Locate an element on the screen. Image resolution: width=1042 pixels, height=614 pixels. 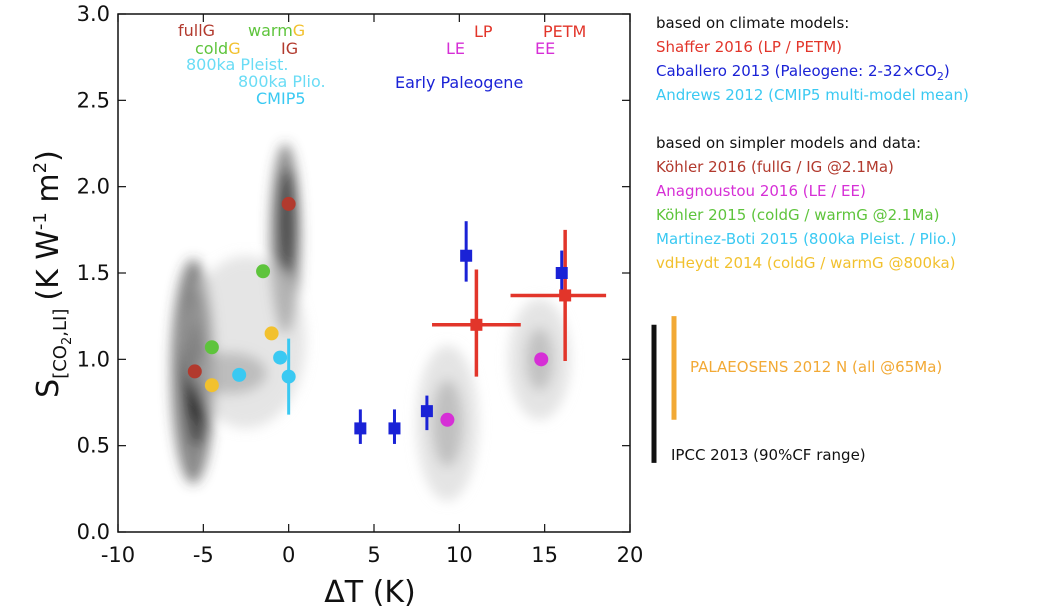
y-tick-labels: 0.0 0.5 1.0 1.5 2.0 2.5 3.0 is located at coordinates (93, 273).